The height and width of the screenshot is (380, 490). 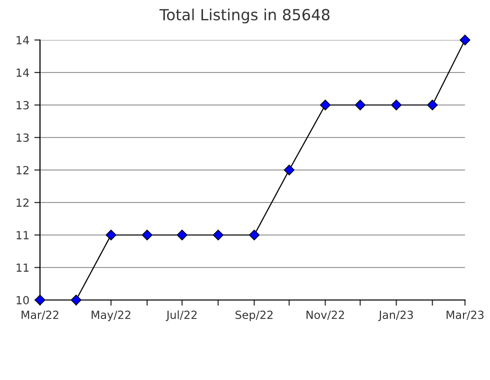 What do you see at coordinates (22, 300) in the screenshot?
I see `y-tick-label: 10` at bounding box center [22, 300].